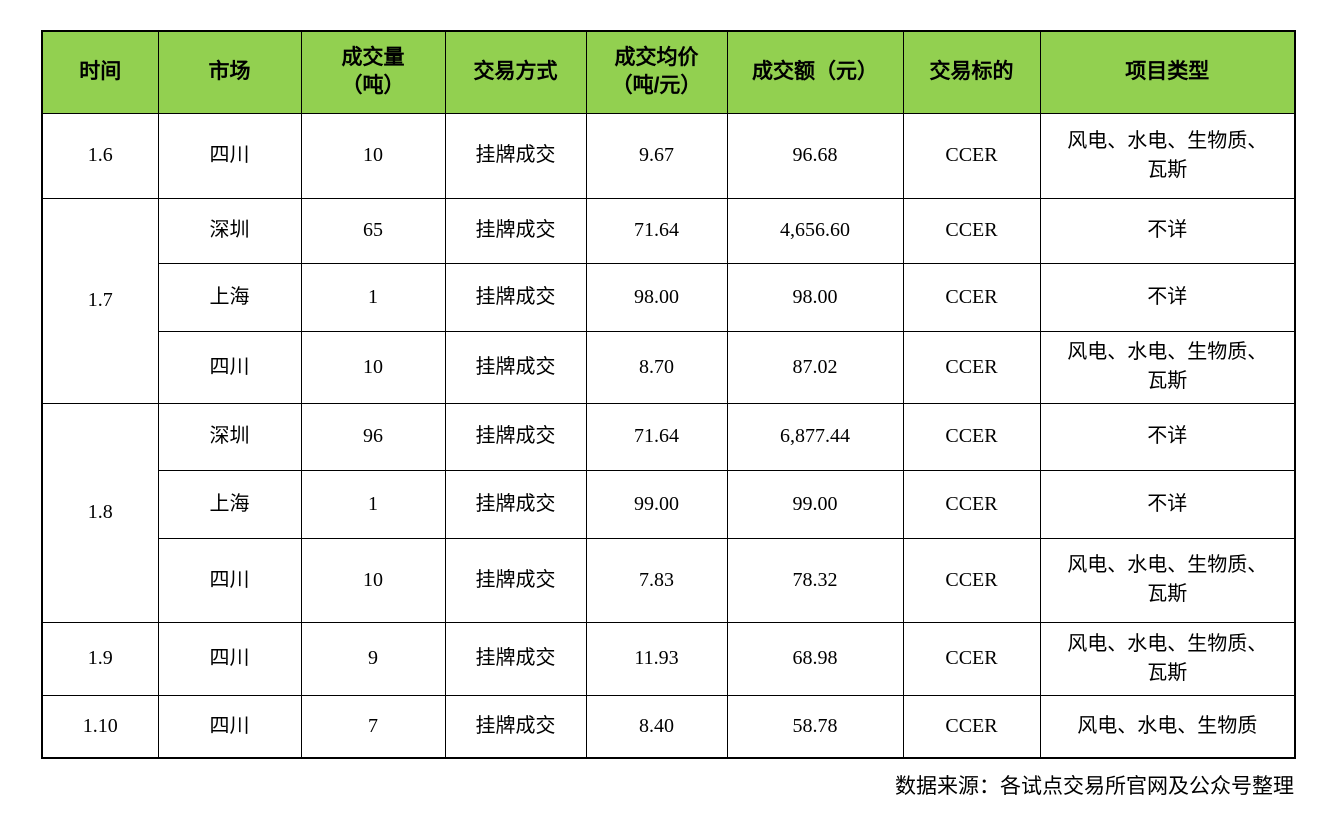  I want to click on cell-avg-price: 8.40, so click(656, 726).